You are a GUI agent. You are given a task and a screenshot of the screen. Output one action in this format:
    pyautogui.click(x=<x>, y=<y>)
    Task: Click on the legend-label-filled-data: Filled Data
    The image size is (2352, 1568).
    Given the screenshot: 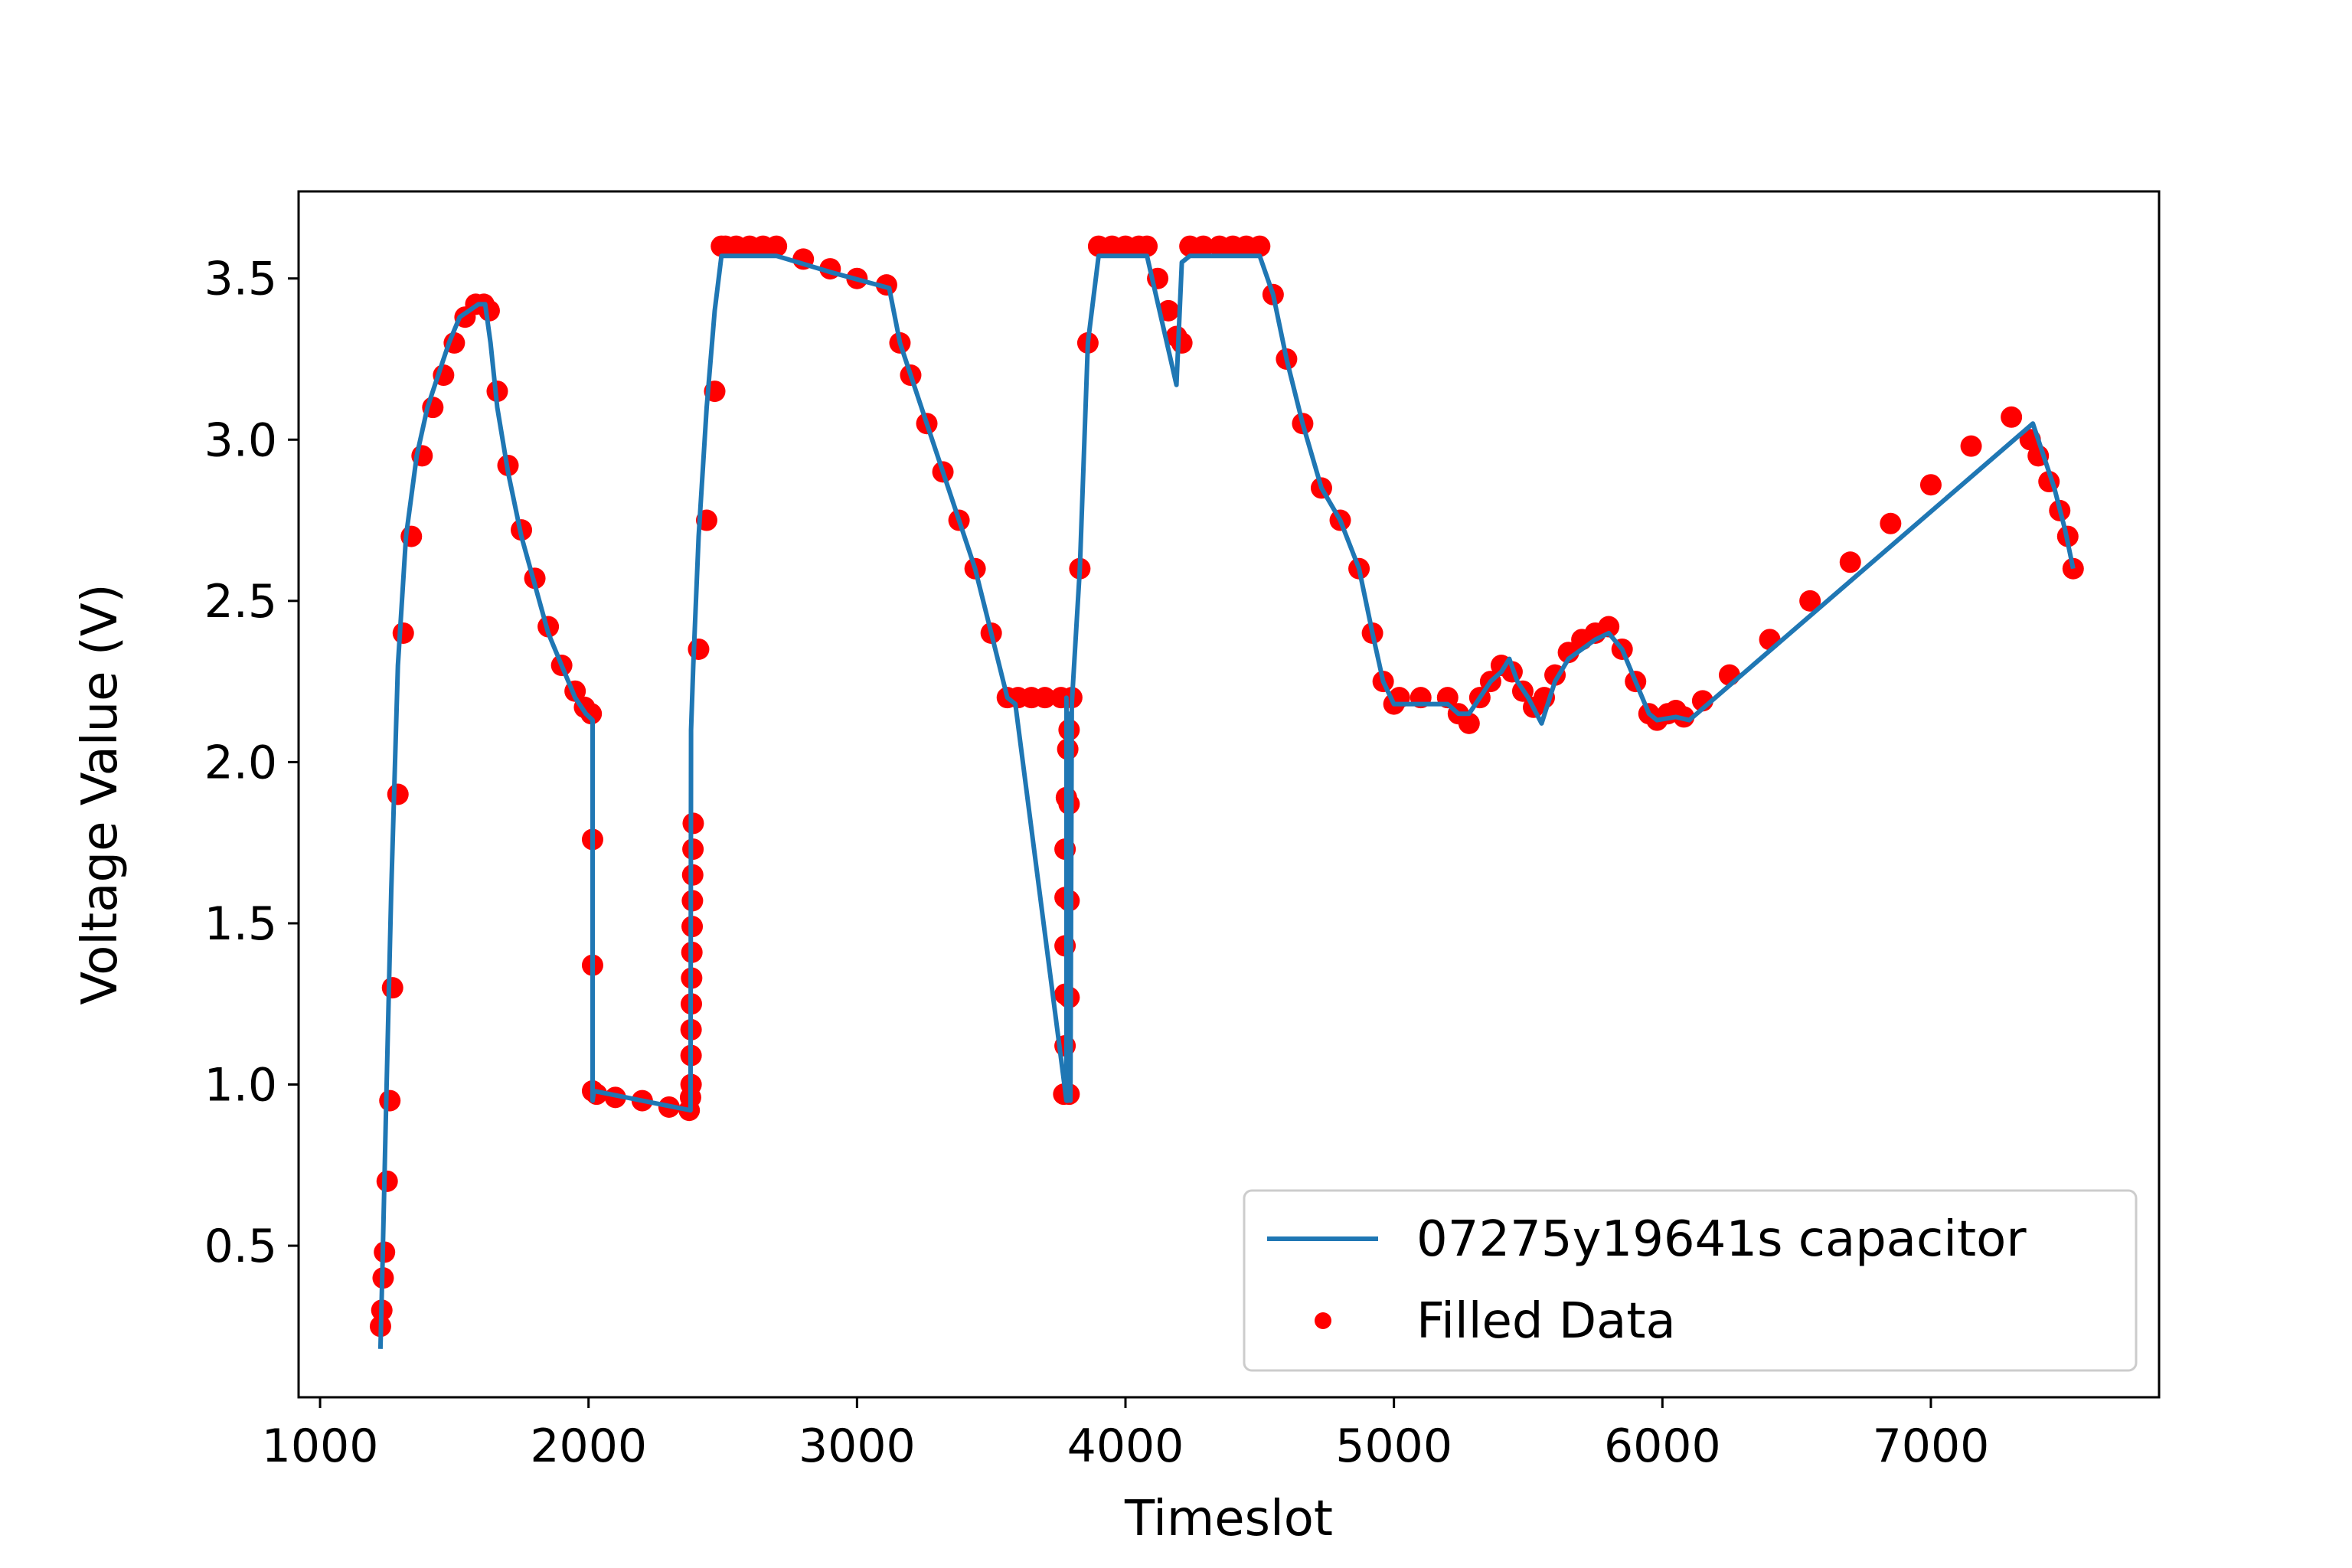 What is the action you would take?
    pyautogui.click(x=1546, y=1321)
    